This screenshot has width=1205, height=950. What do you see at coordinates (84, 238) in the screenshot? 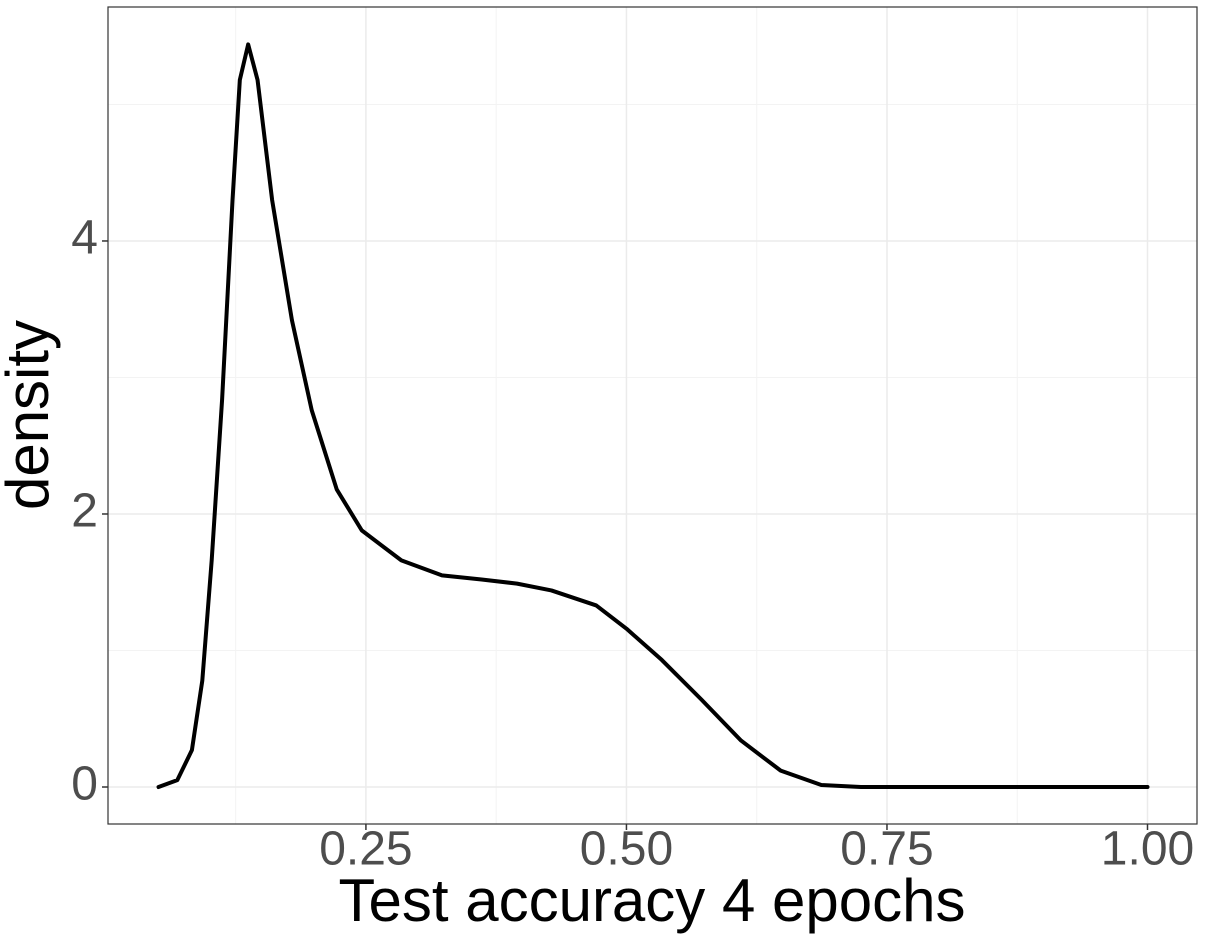
I see `y-tick-label: 4` at bounding box center [84, 238].